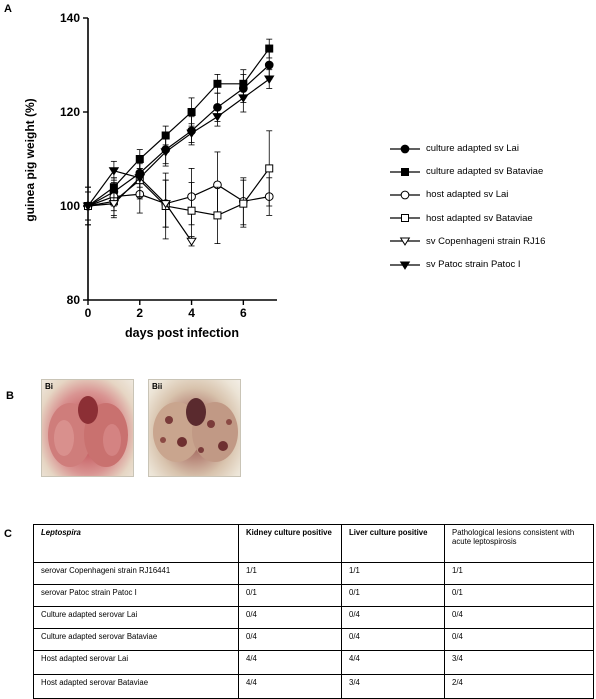 The width and height of the screenshot is (596, 699). I want to click on liver-cell: 4/4, so click(393, 662).